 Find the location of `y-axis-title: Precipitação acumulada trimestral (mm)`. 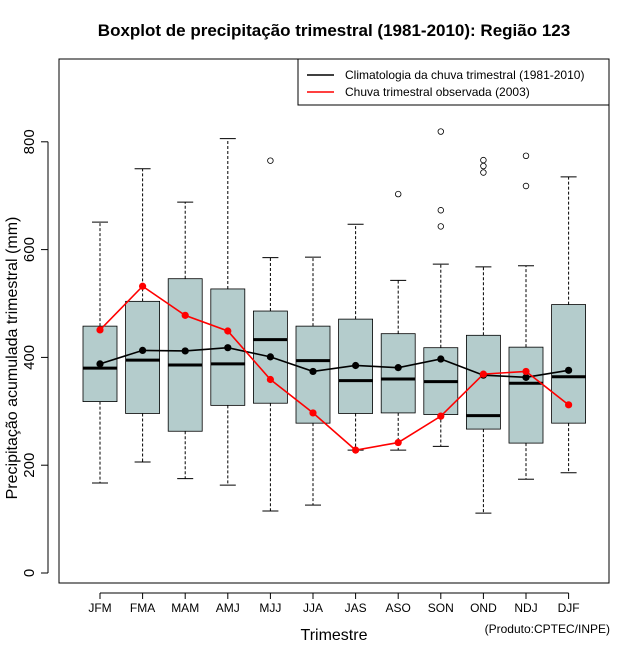

y-axis-title: Precipitação acumulada trimestral (mm) is located at coordinates (12, 358).